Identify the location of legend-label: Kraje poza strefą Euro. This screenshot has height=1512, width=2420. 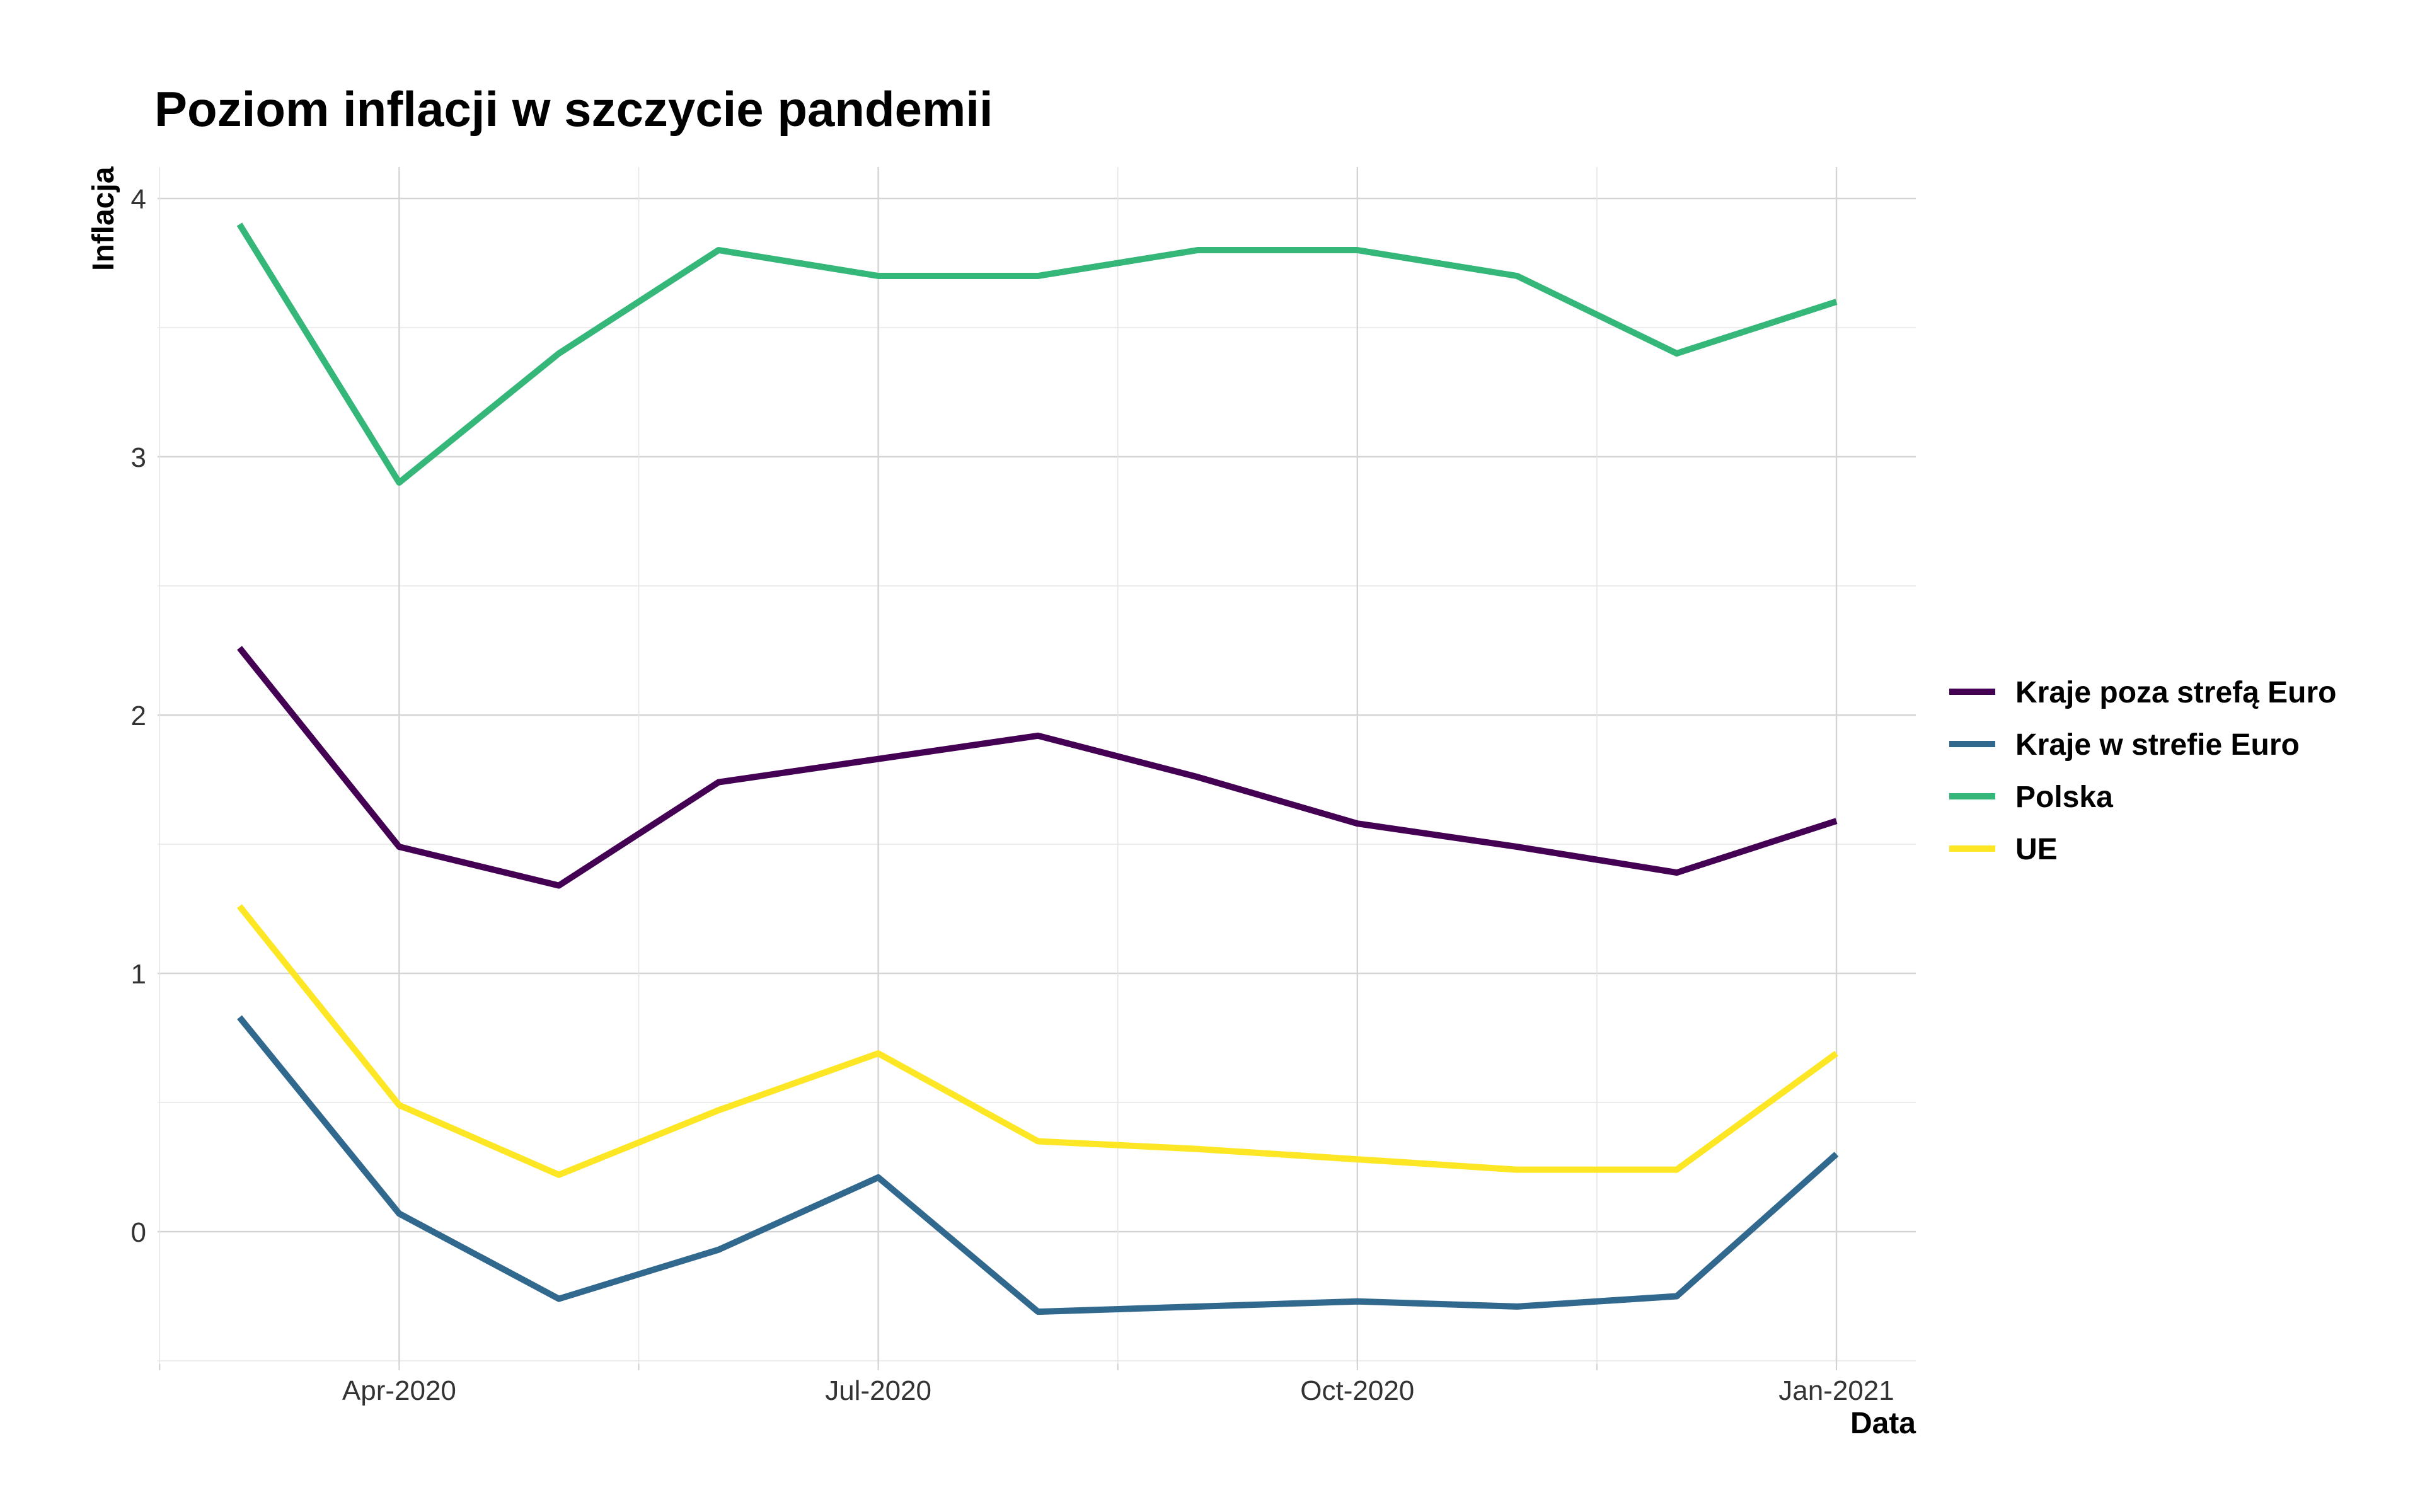
(2176, 692).